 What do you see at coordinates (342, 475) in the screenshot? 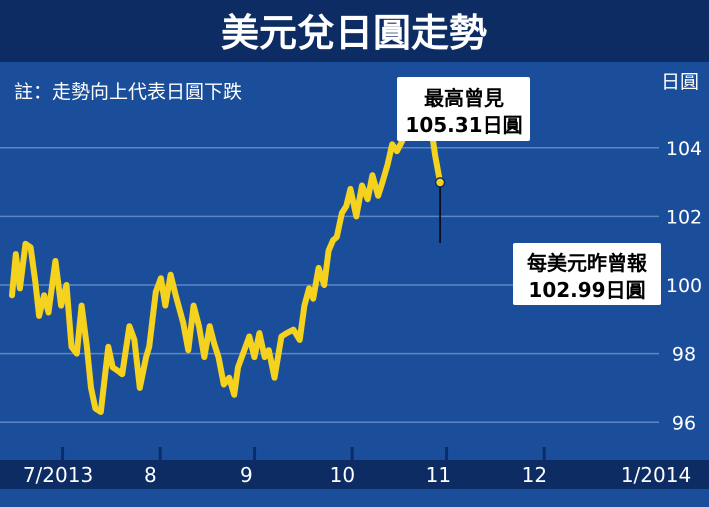
I see `x-tick-label: 10` at bounding box center [342, 475].